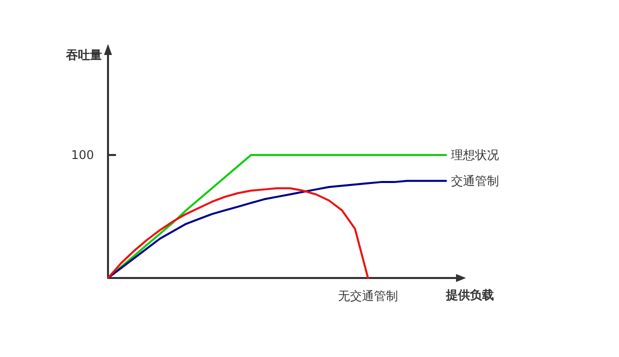 The width and height of the screenshot is (619, 357). I want to click on x-axis-title: 提供负载, so click(469, 295).